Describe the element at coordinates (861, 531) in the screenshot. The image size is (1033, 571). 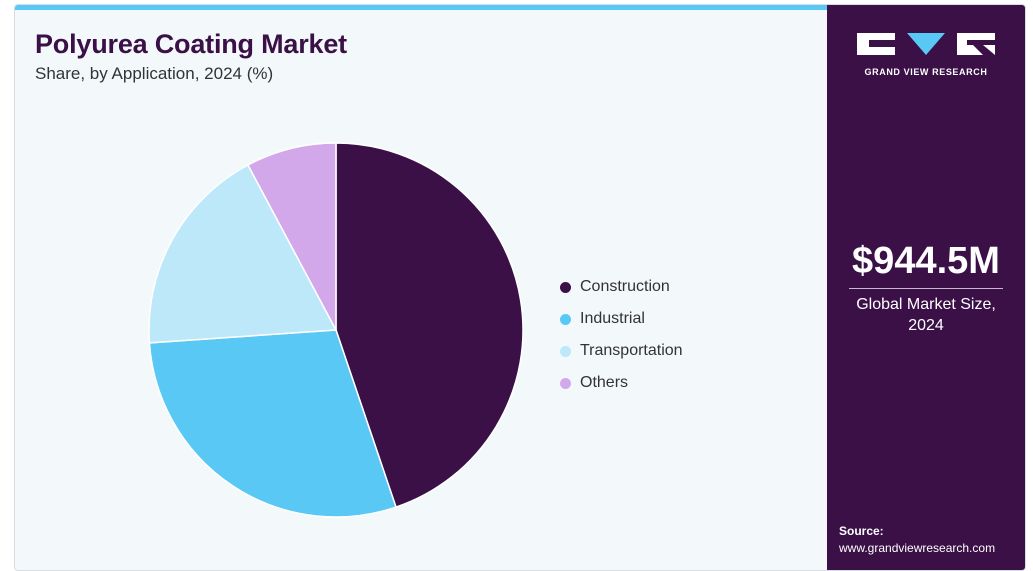
I see `source-label: Source:` at that location.